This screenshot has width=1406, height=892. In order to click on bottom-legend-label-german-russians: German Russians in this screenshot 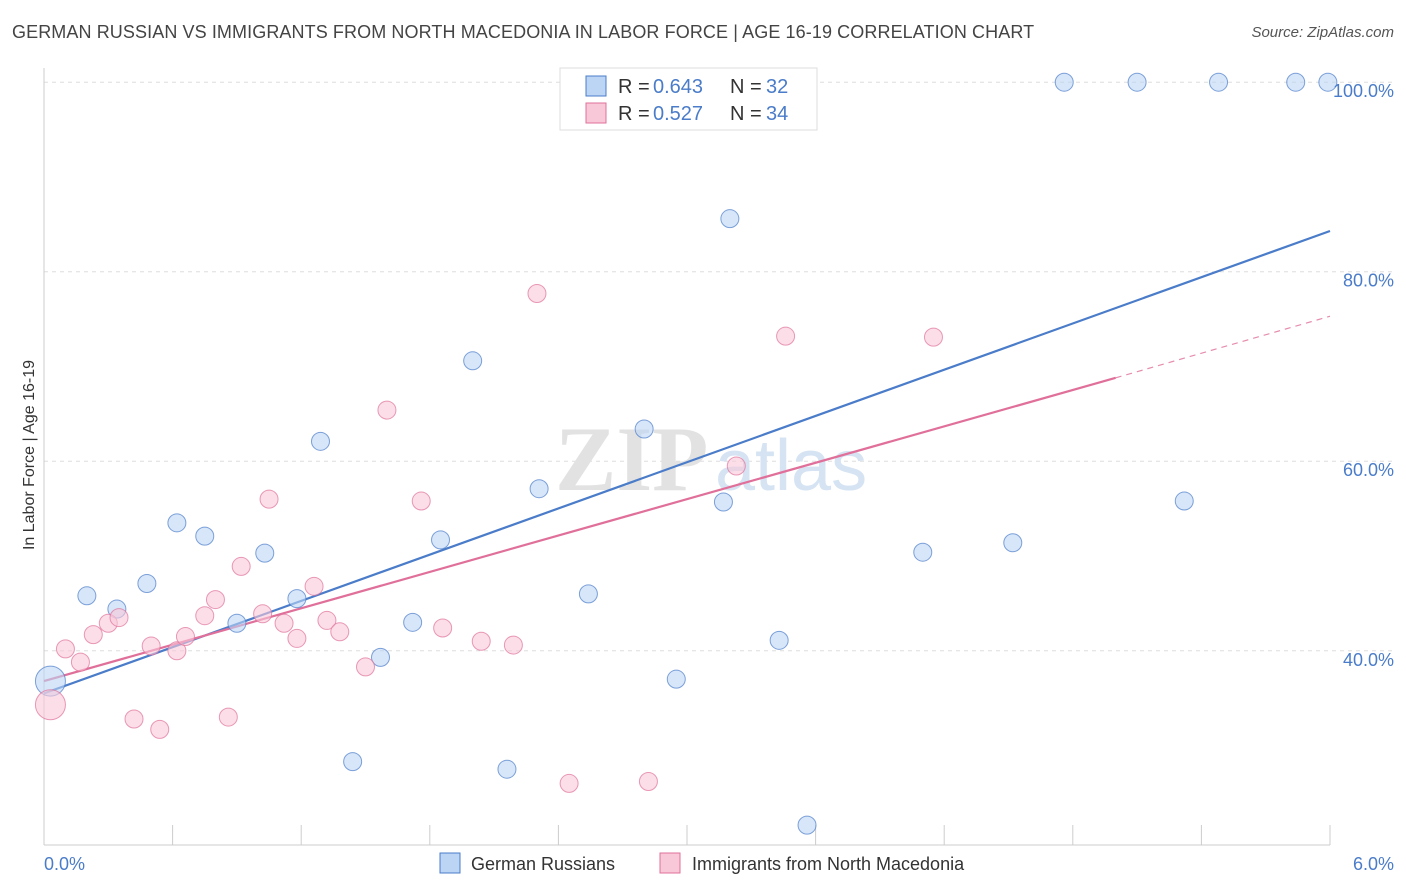, I will do `click(543, 864)`.